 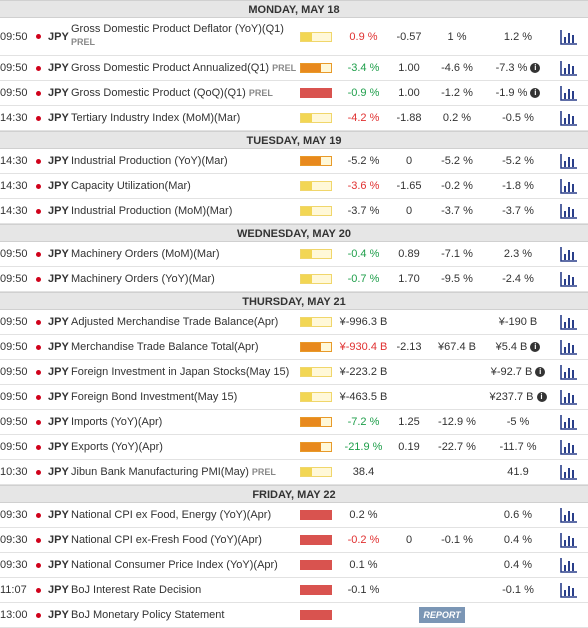 What do you see at coordinates (184, 347) in the screenshot?
I see `event-name: Merchandise Trade Balance Total(Apr)` at bounding box center [184, 347].